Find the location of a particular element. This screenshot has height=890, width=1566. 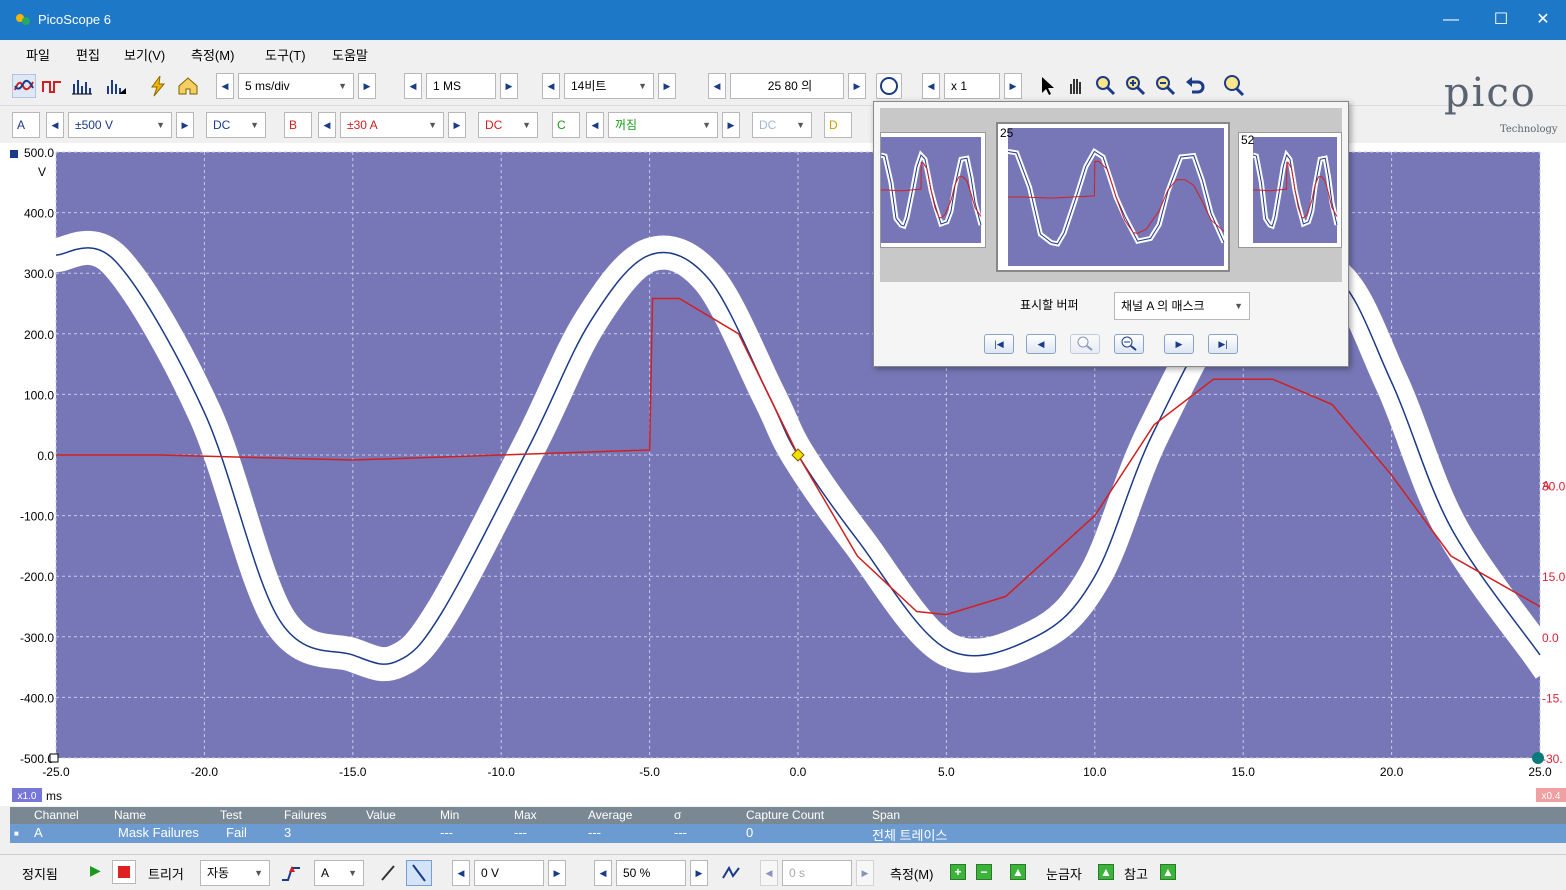

thumbnail-current: 25 is located at coordinates (1113, 197).